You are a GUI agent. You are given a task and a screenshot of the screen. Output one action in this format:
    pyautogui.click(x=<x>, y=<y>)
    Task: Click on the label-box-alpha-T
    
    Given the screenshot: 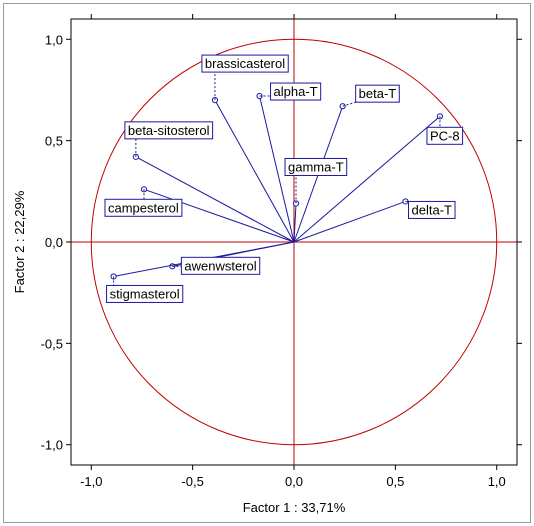 What is the action you would take?
    pyautogui.click(x=296, y=91)
    